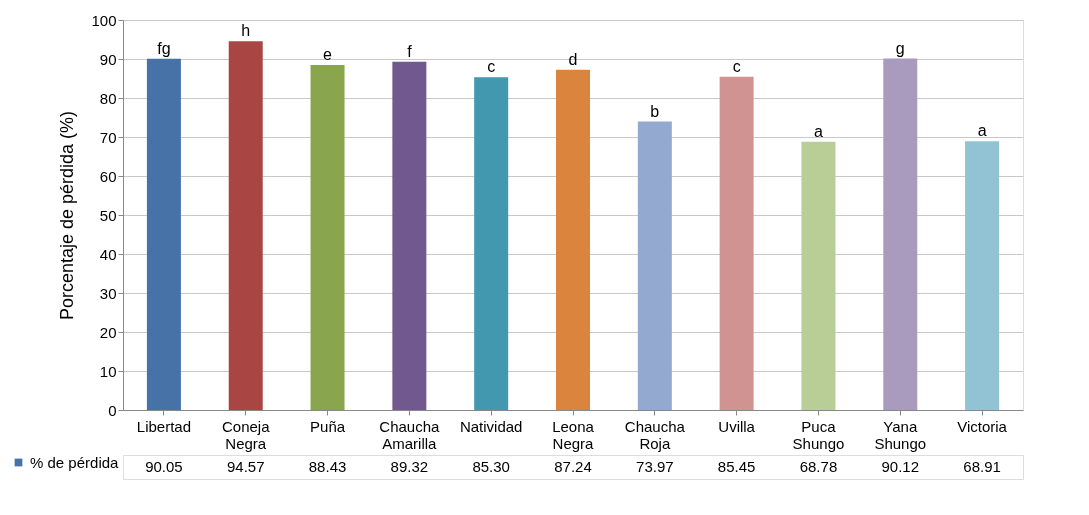  Describe the element at coordinates (108, 332) in the screenshot. I see `y-tick-label: 20` at that location.